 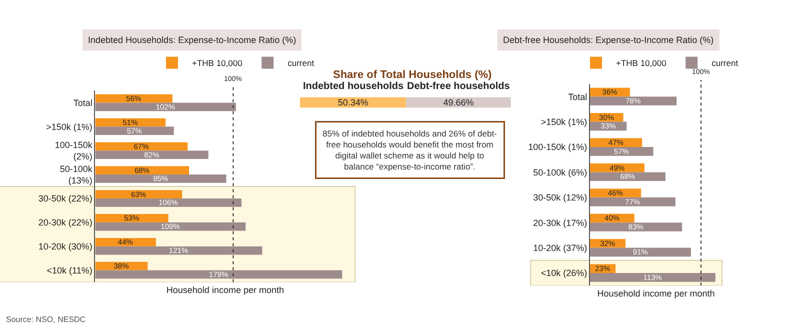 What do you see at coordinates (192, 40) in the screenshot?
I see `chart-title: Indebted Households: Expense-to-Income Ratio (%)` at bounding box center [192, 40].